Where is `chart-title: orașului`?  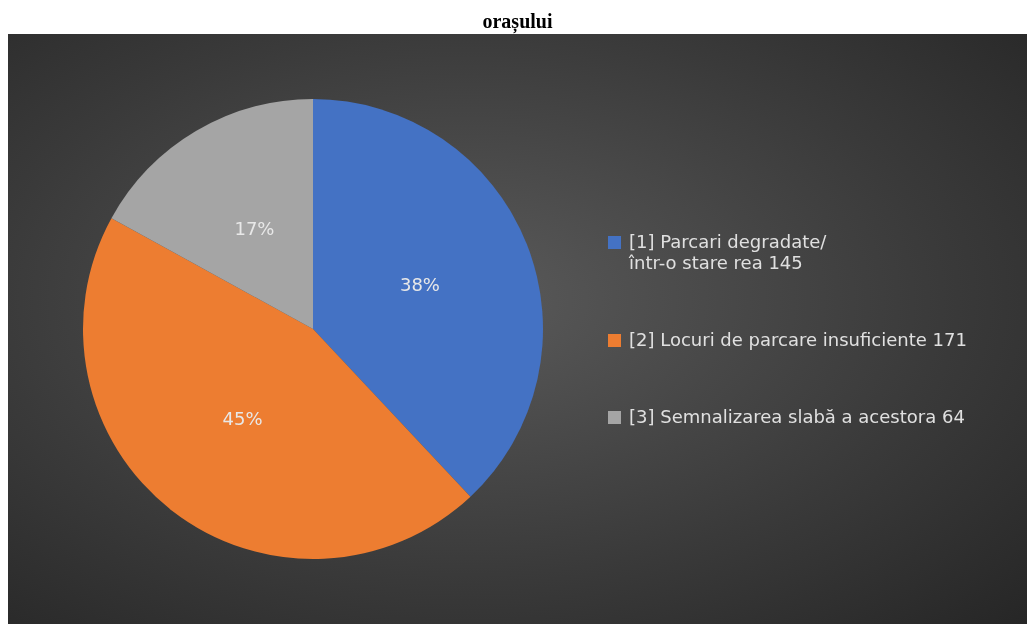
chart-title: orașului is located at coordinates (517, 21).